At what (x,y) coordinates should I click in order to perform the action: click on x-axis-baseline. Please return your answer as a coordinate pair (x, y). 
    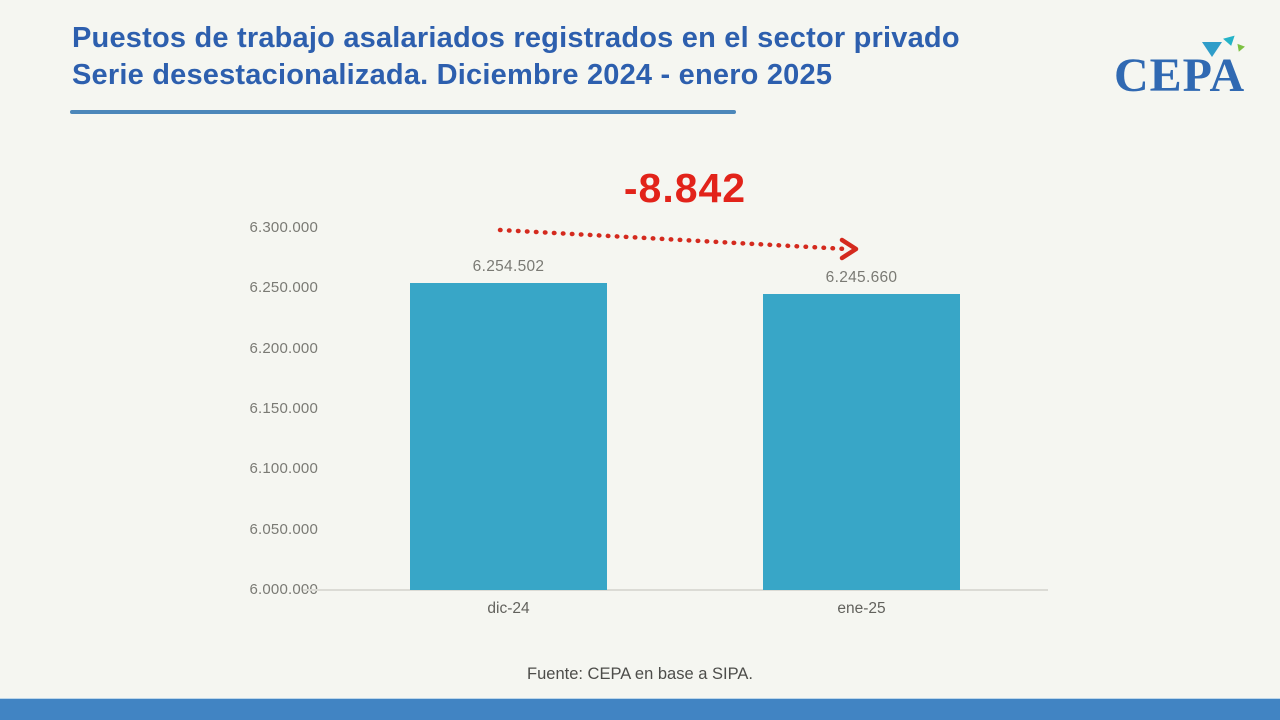
    Looking at the image, I should click on (675, 590).